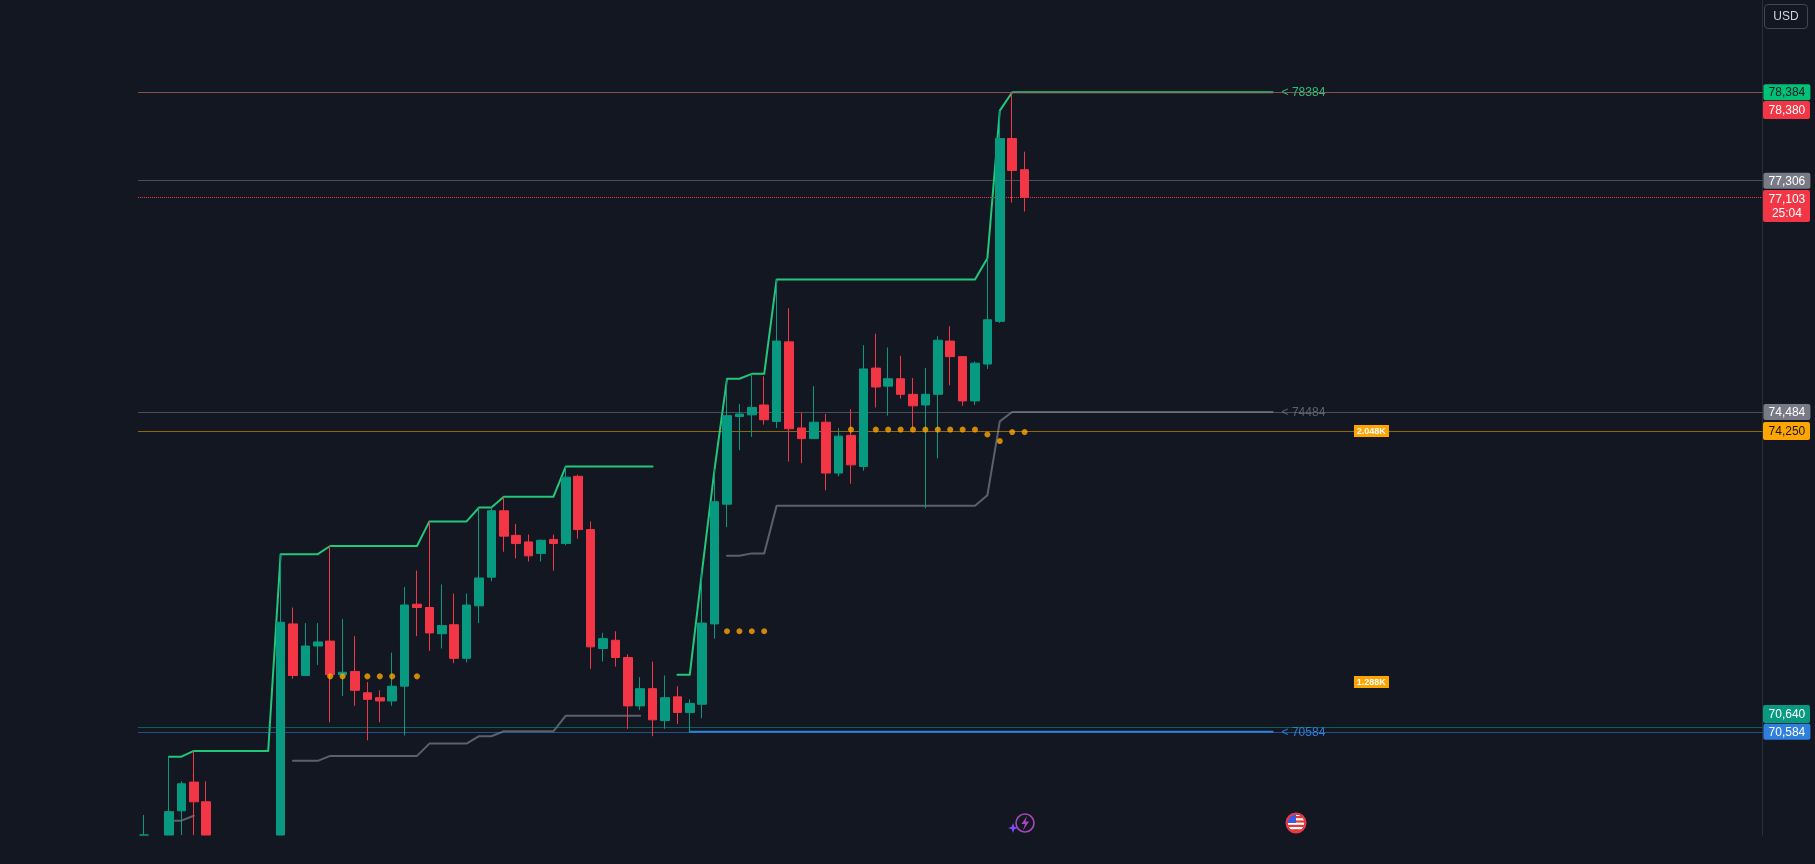 This screenshot has width=1815, height=864. Describe the element at coordinates (1787, 713) in the screenshot. I see `ref-line-label: 70,640` at that location.